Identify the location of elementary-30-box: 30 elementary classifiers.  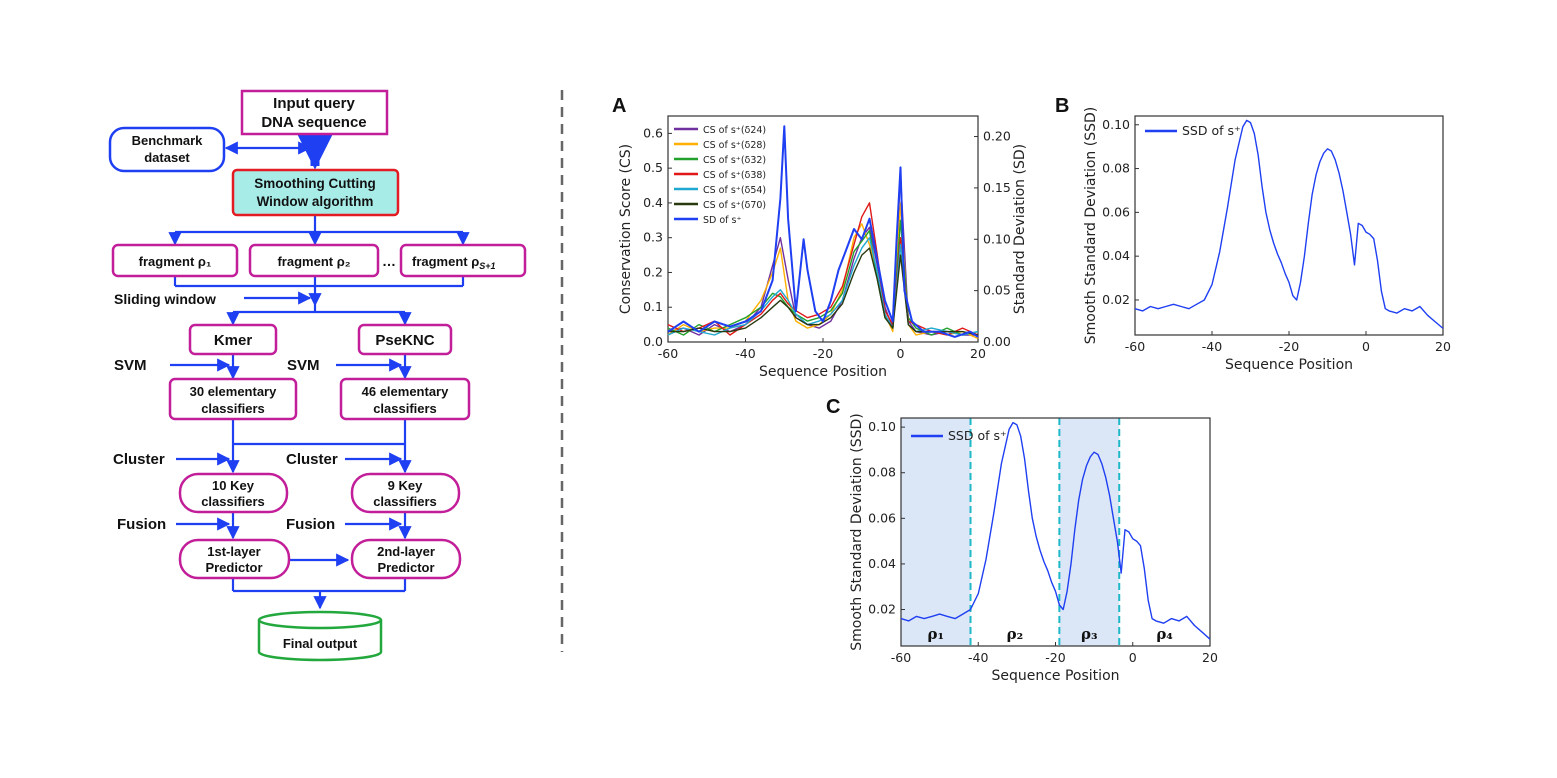
(233, 399).